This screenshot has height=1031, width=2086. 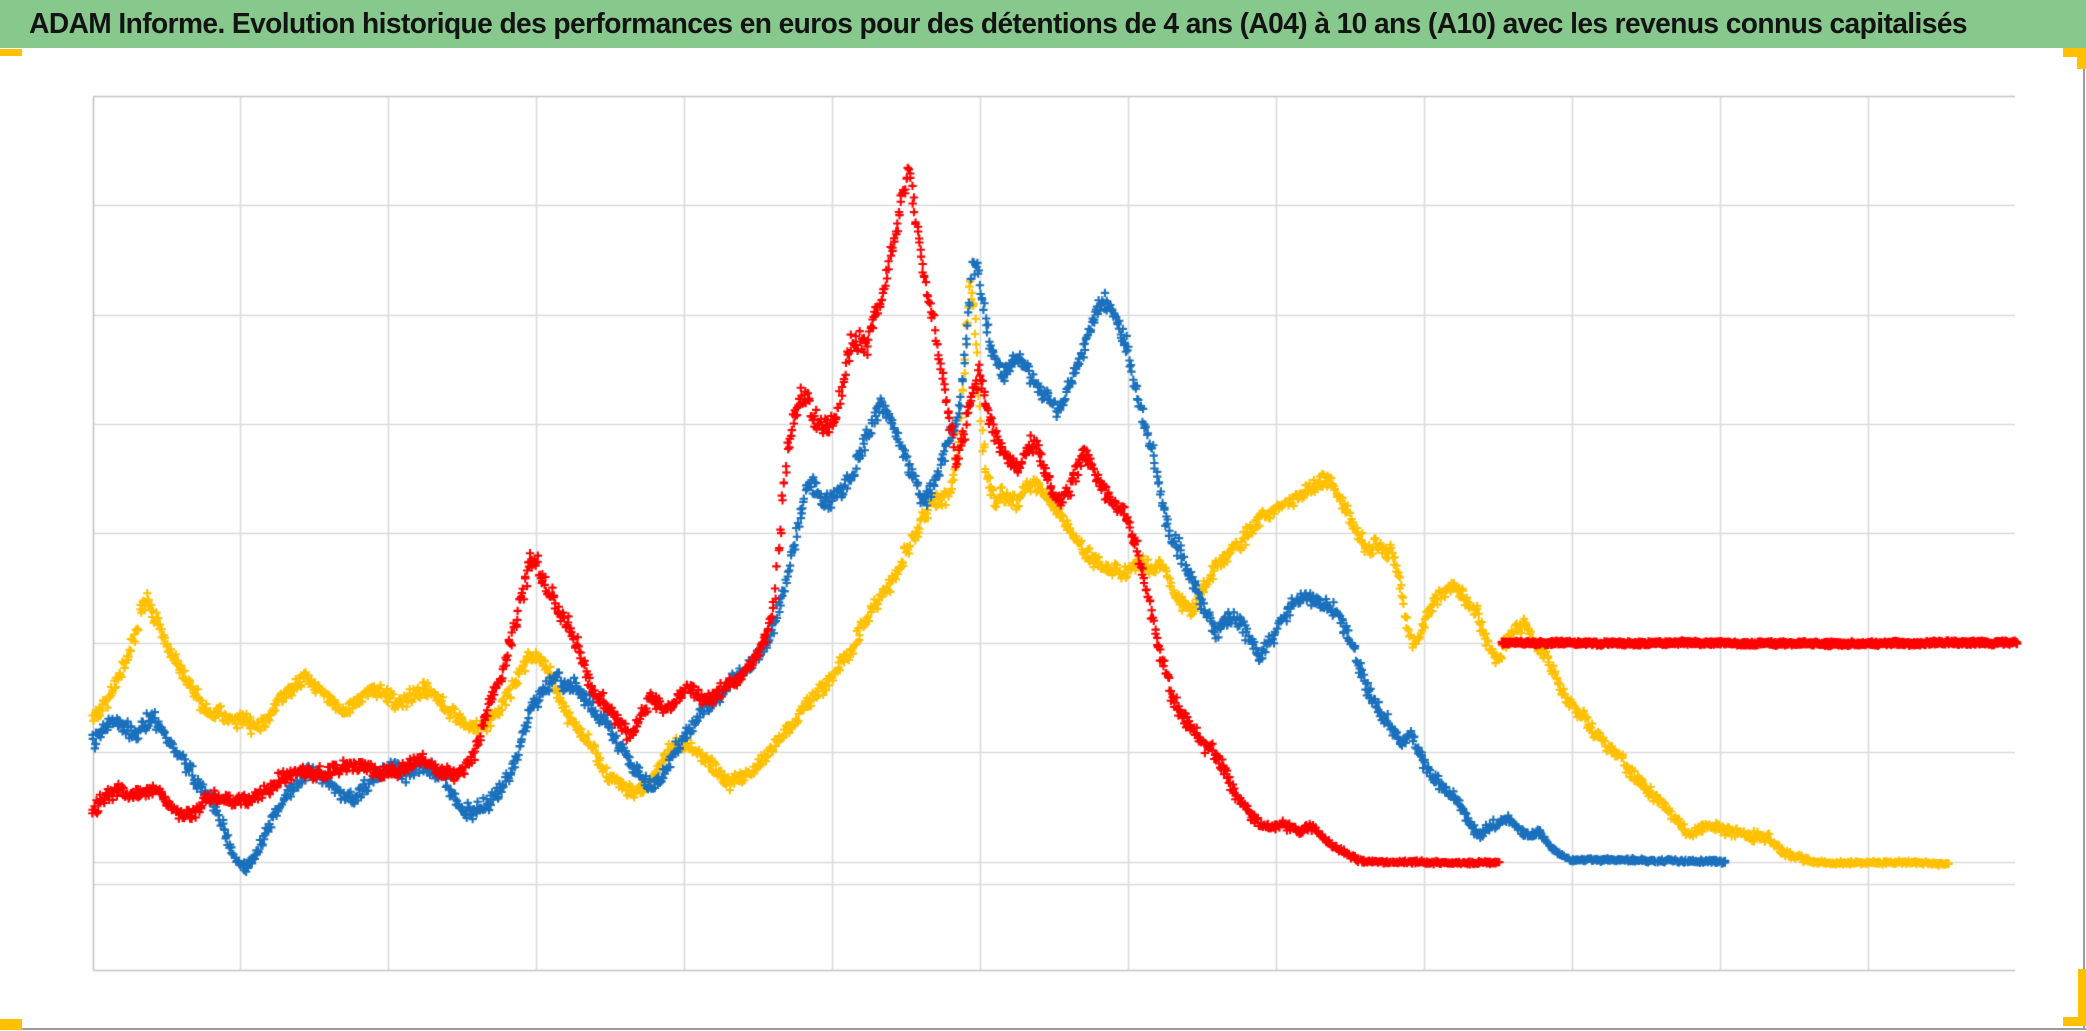 What do you see at coordinates (11, 52) in the screenshot?
I see `corner-accent-top-left` at bounding box center [11, 52].